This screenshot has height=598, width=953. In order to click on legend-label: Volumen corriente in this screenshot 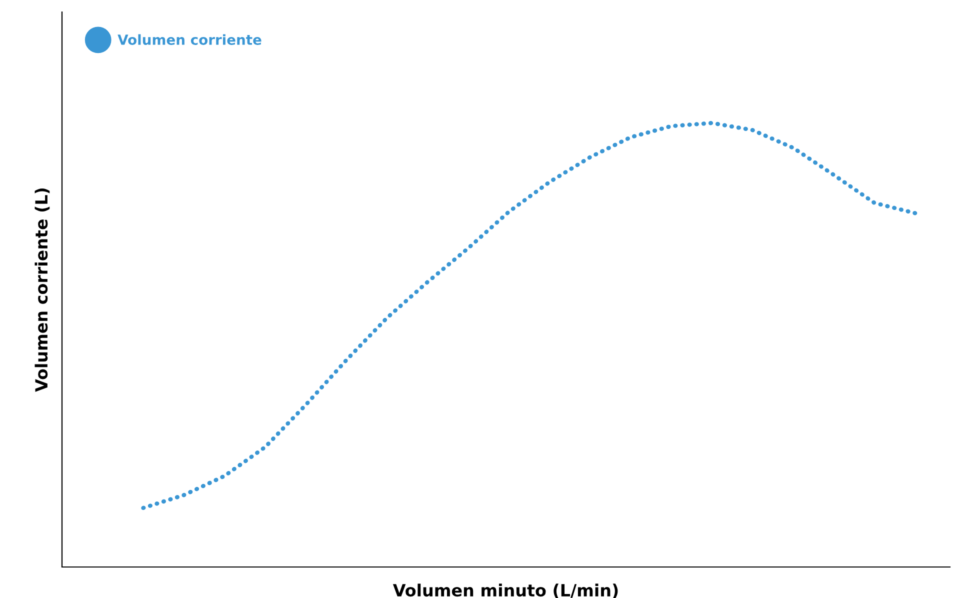, I will do `click(190, 39)`.